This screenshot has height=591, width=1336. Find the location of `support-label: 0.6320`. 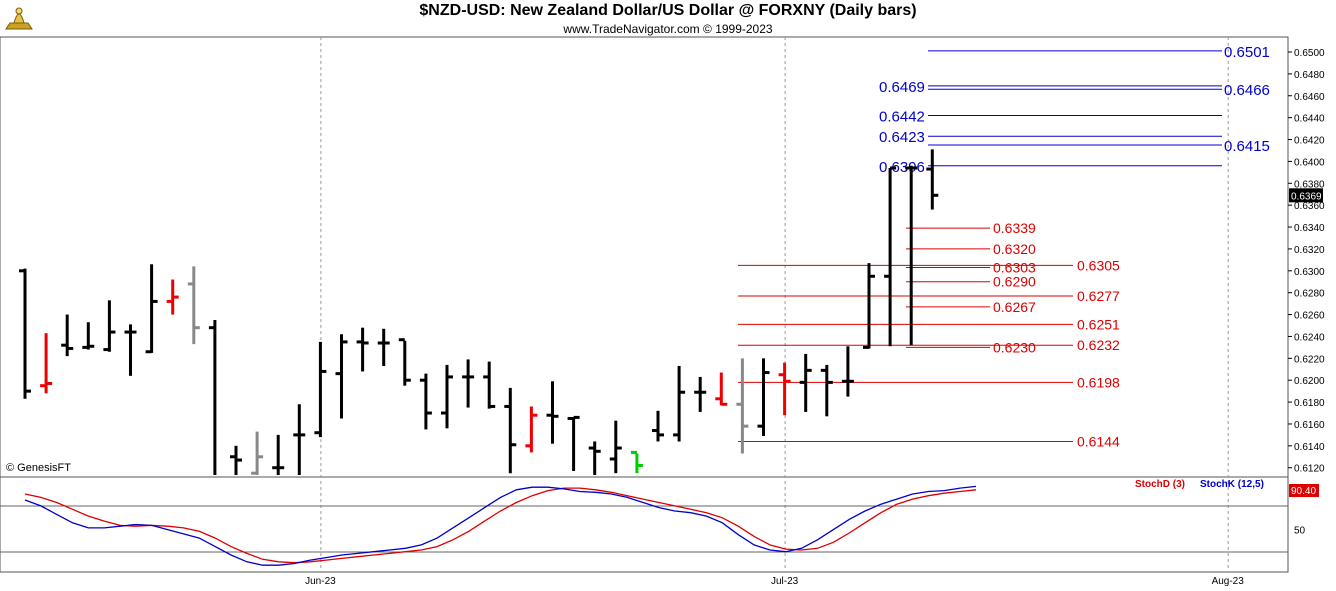

support-label: 0.6320 is located at coordinates (1014, 249).